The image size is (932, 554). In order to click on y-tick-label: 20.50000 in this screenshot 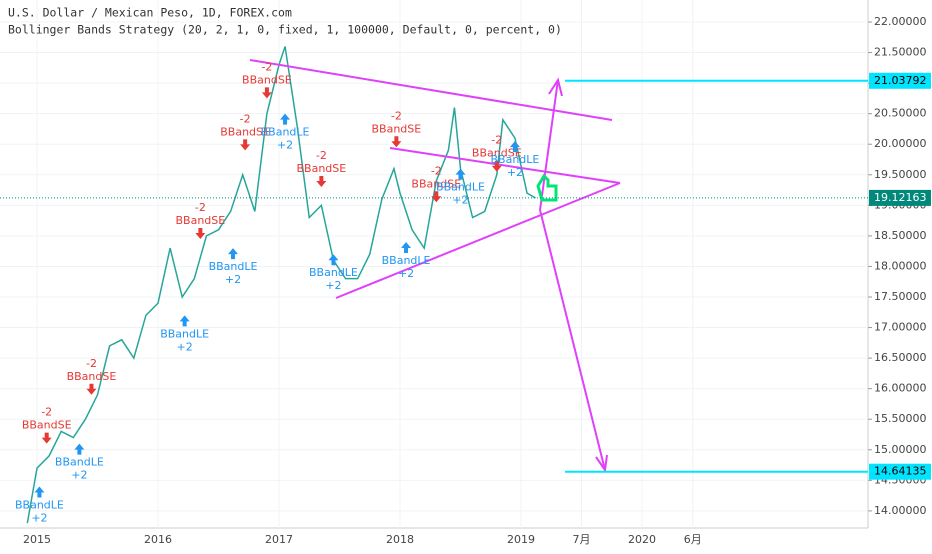, I will do `click(900, 113)`.